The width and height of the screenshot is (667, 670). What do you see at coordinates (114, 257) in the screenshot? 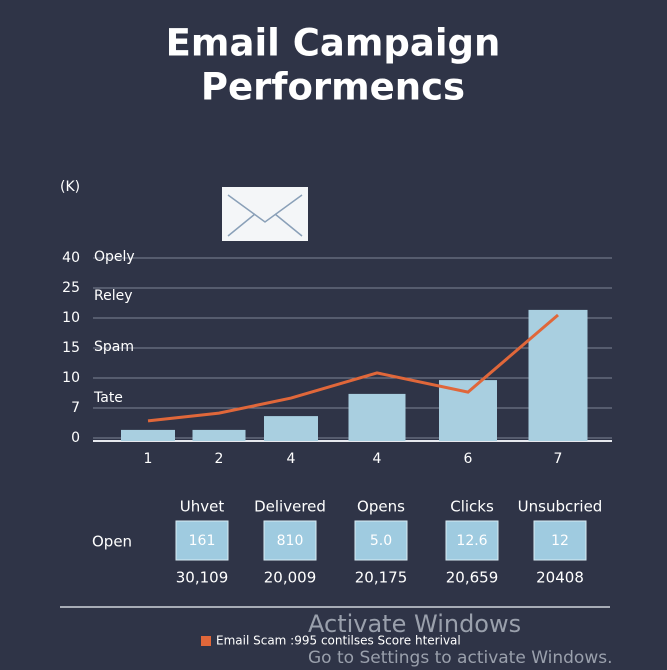
I see `annotation: Opely` at bounding box center [114, 257].